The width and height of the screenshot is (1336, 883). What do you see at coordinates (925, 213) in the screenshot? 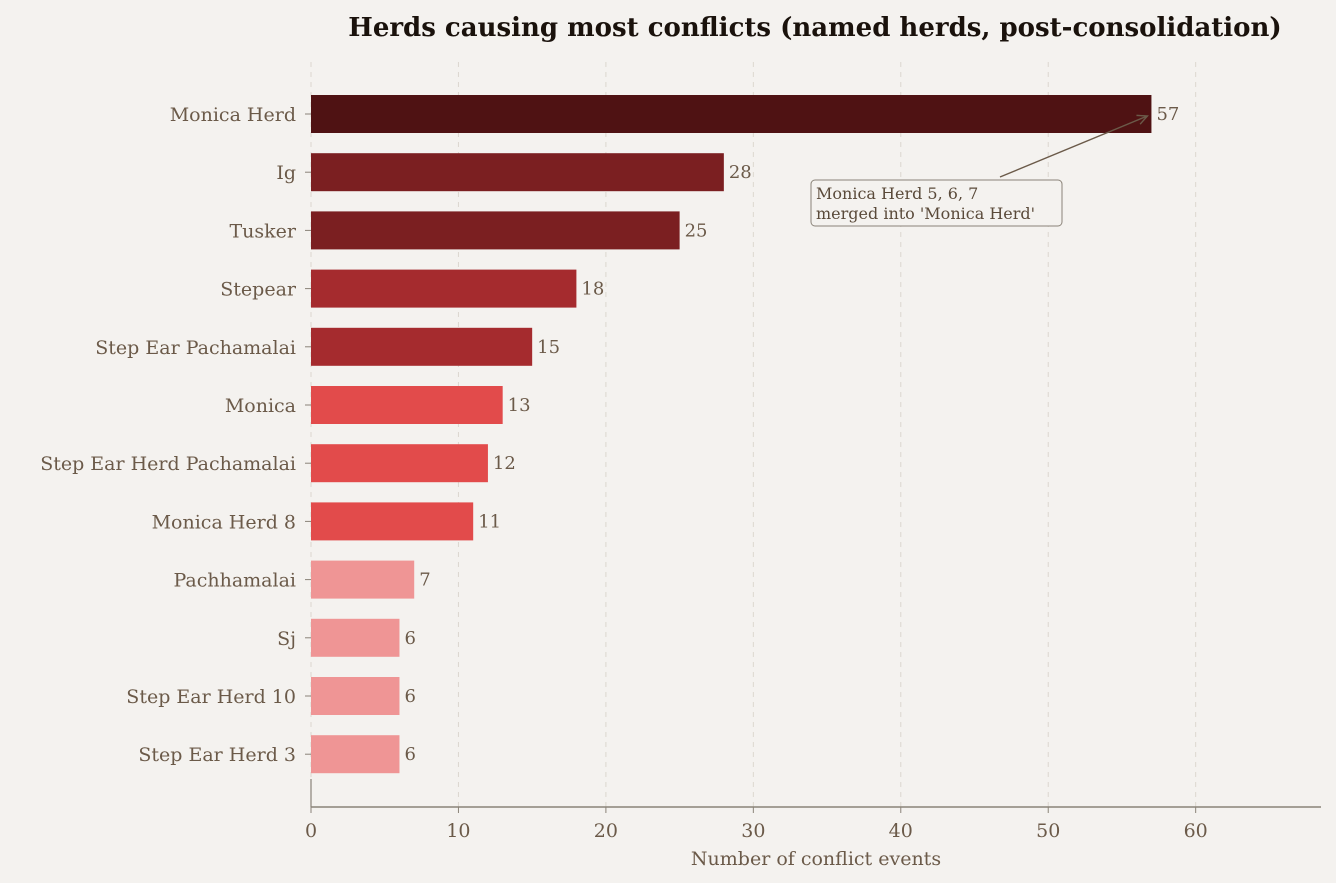
I see `annotation-line-2: merged into 'Monica Herd'` at bounding box center [925, 213].